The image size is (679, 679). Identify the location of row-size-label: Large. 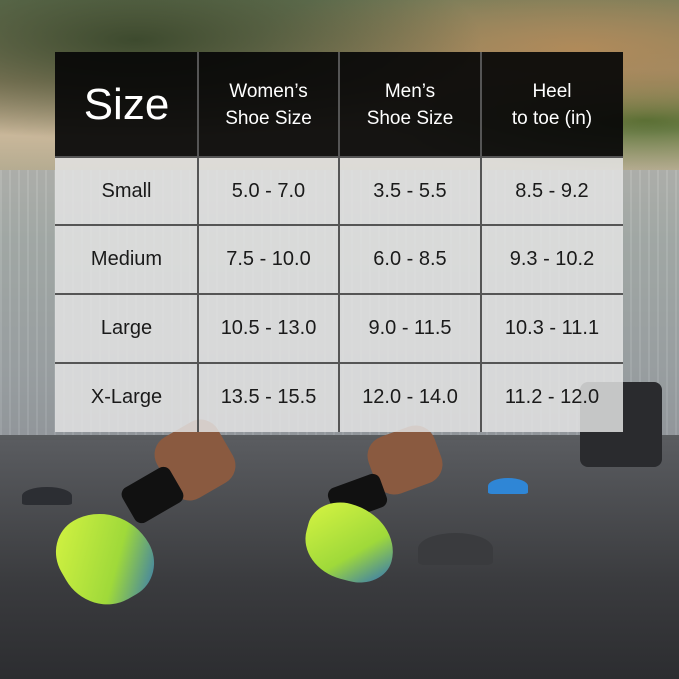
(126, 328).